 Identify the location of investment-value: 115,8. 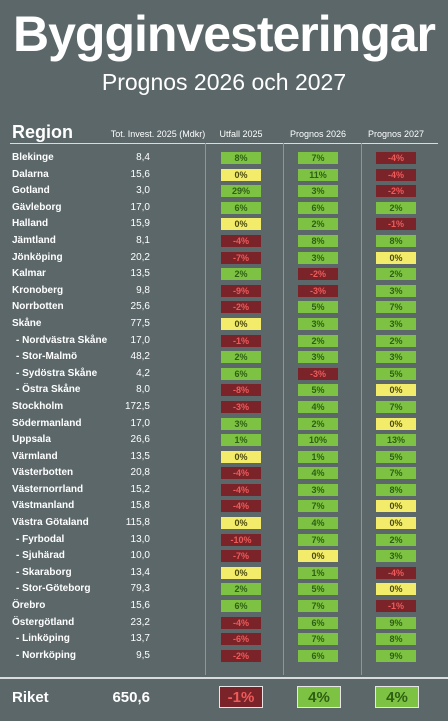
(137, 523).